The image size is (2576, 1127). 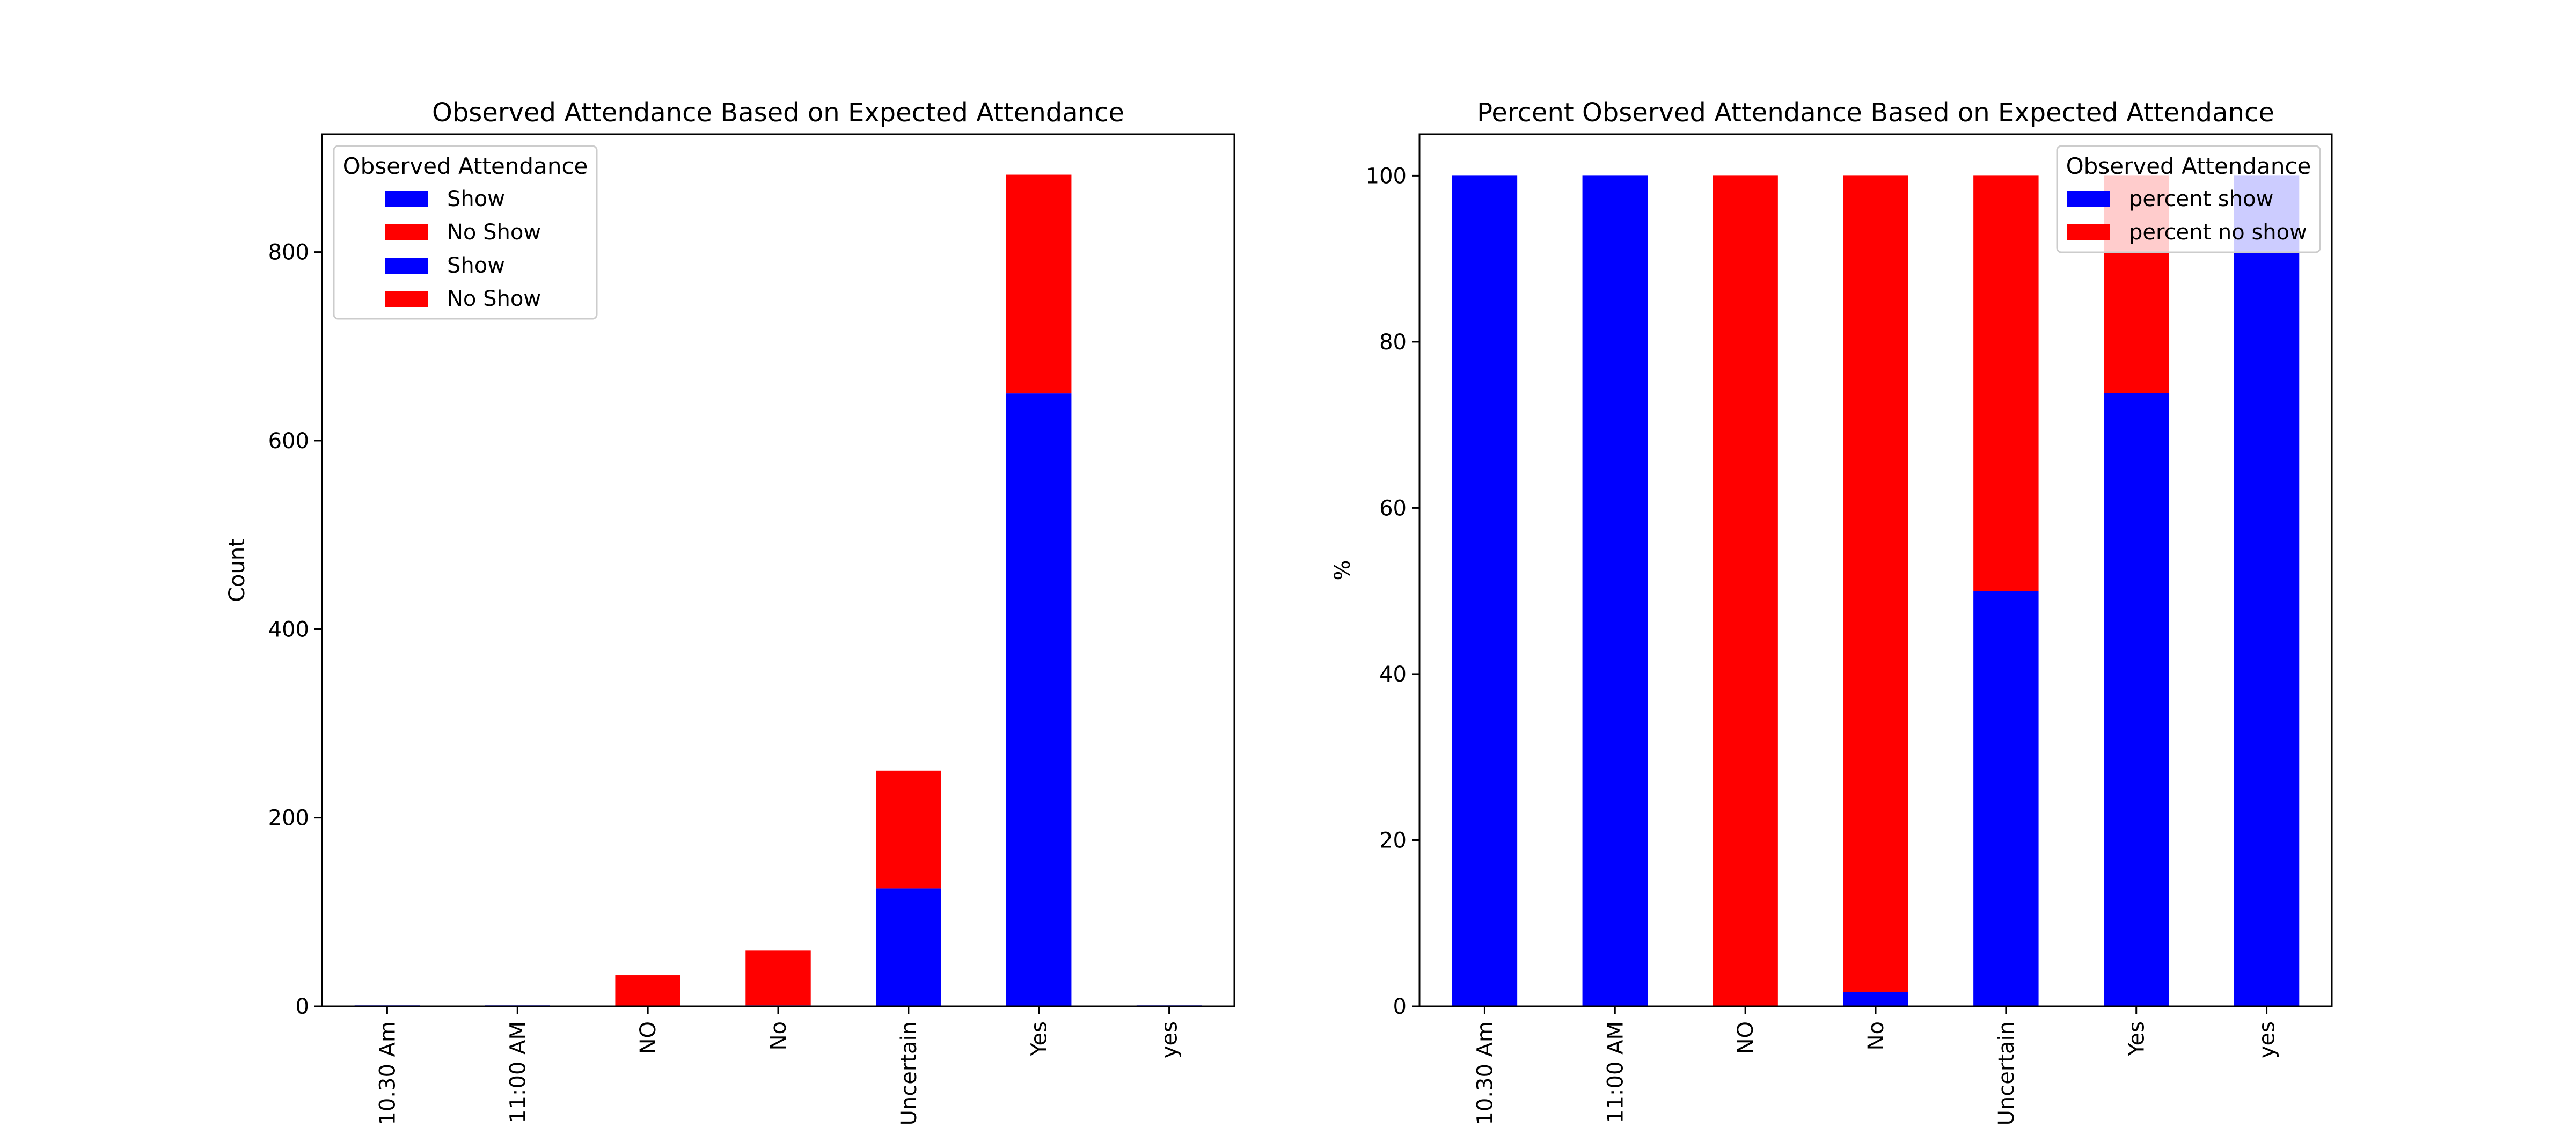 I want to click on y-tick-label: 600, so click(x=288, y=441).